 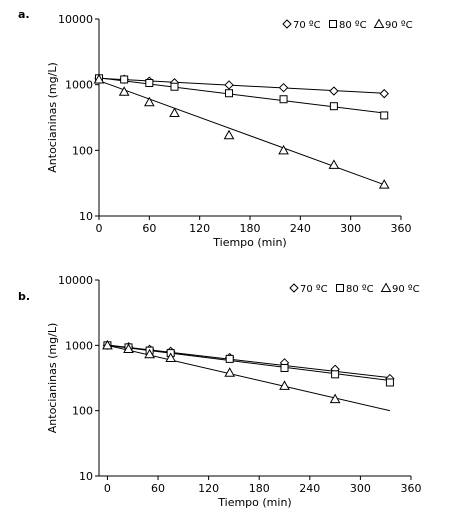 I want to click on panel-label: a., so click(x=24, y=14).